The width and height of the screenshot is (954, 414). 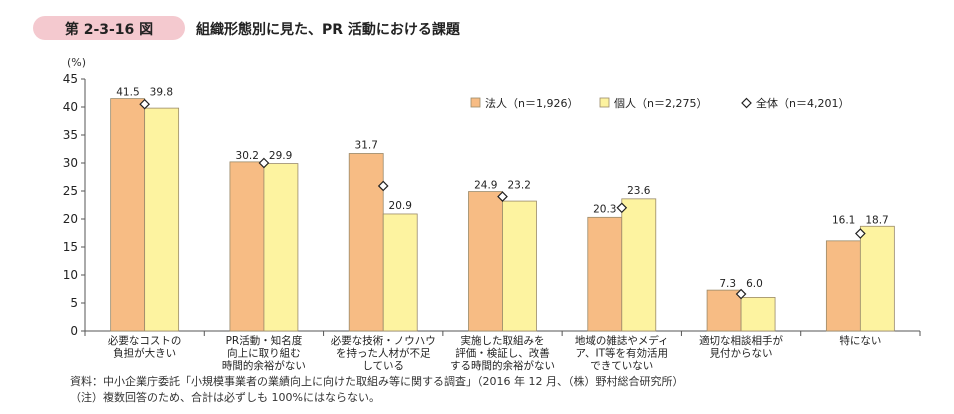 I want to click on y-tick-label: 25, so click(x=70, y=191).